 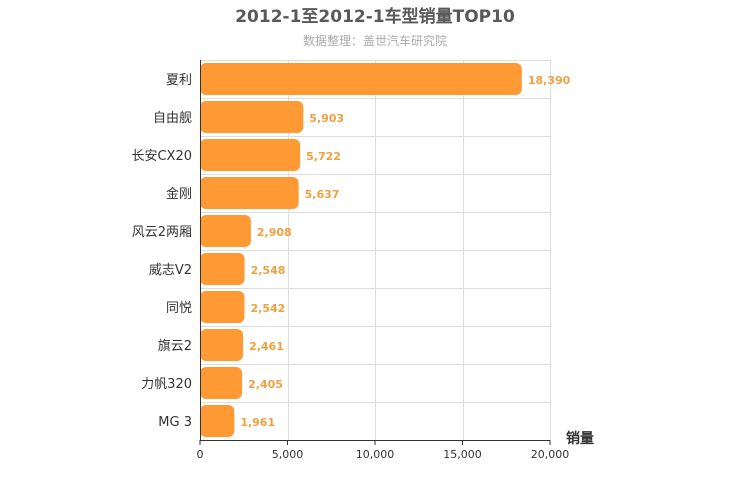 I want to click on x-tick-label: 10,000, so click(x=375, y=454).